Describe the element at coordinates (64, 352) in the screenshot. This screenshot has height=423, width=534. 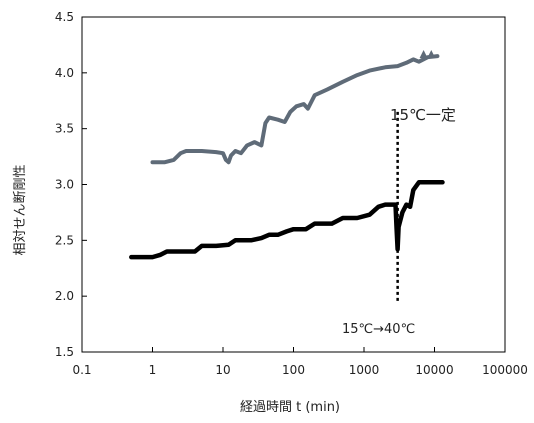
I see `y-tick-label: 1.5` at that location.